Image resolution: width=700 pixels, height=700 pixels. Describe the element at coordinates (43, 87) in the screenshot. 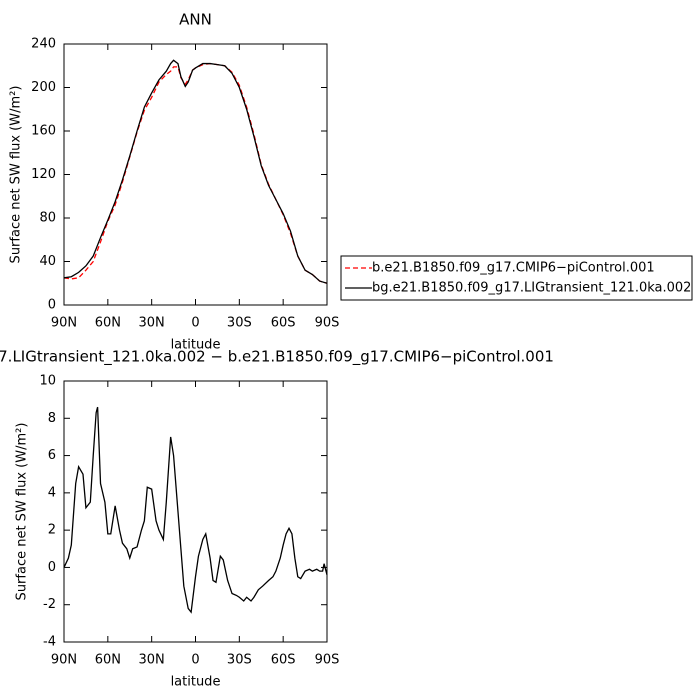

I see `y-tick-label: 200` at that location.